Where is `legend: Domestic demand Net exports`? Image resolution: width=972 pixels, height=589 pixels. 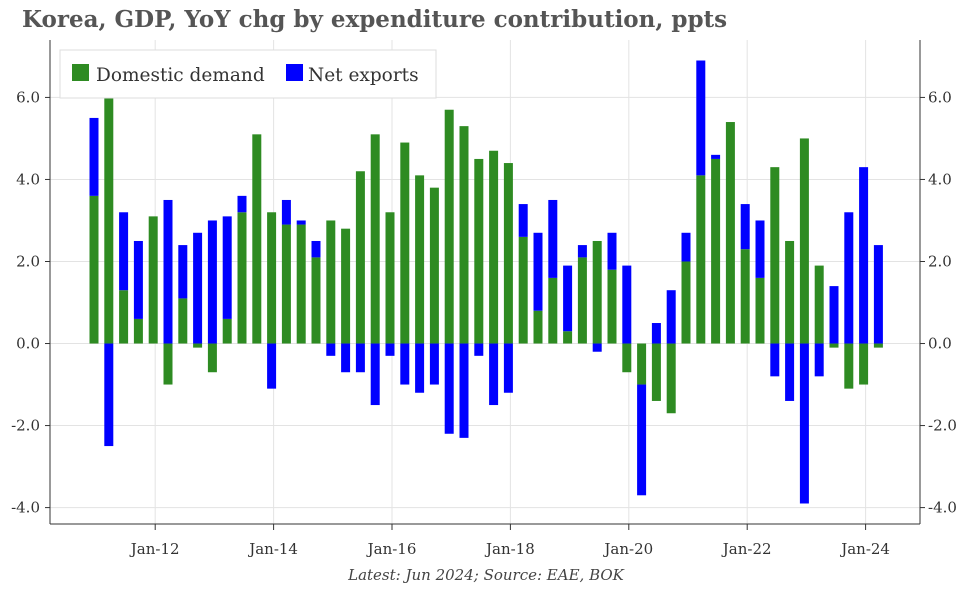 legend: Domestic demand Net exports is located at coordinates (248, 74).